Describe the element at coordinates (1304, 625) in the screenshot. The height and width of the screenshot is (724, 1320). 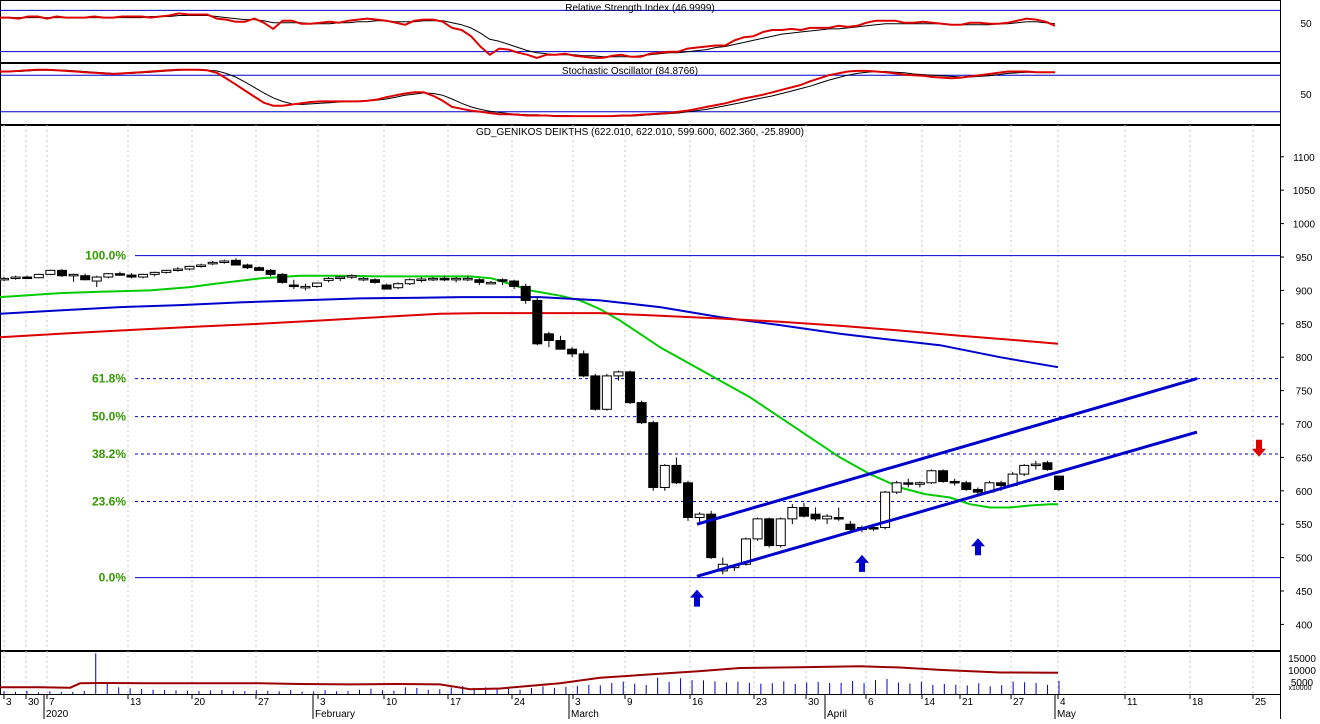
I see `price-tick-label: 400` at that location.